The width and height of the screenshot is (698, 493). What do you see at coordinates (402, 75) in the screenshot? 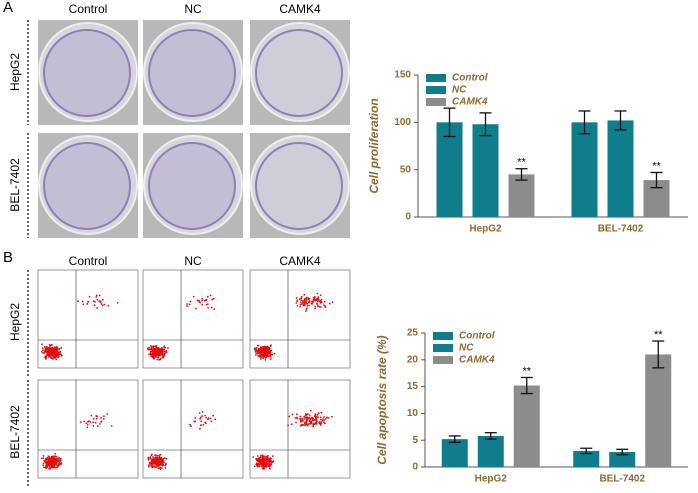
I see `y-tick-label: 150` at bounding box center [402, 75].